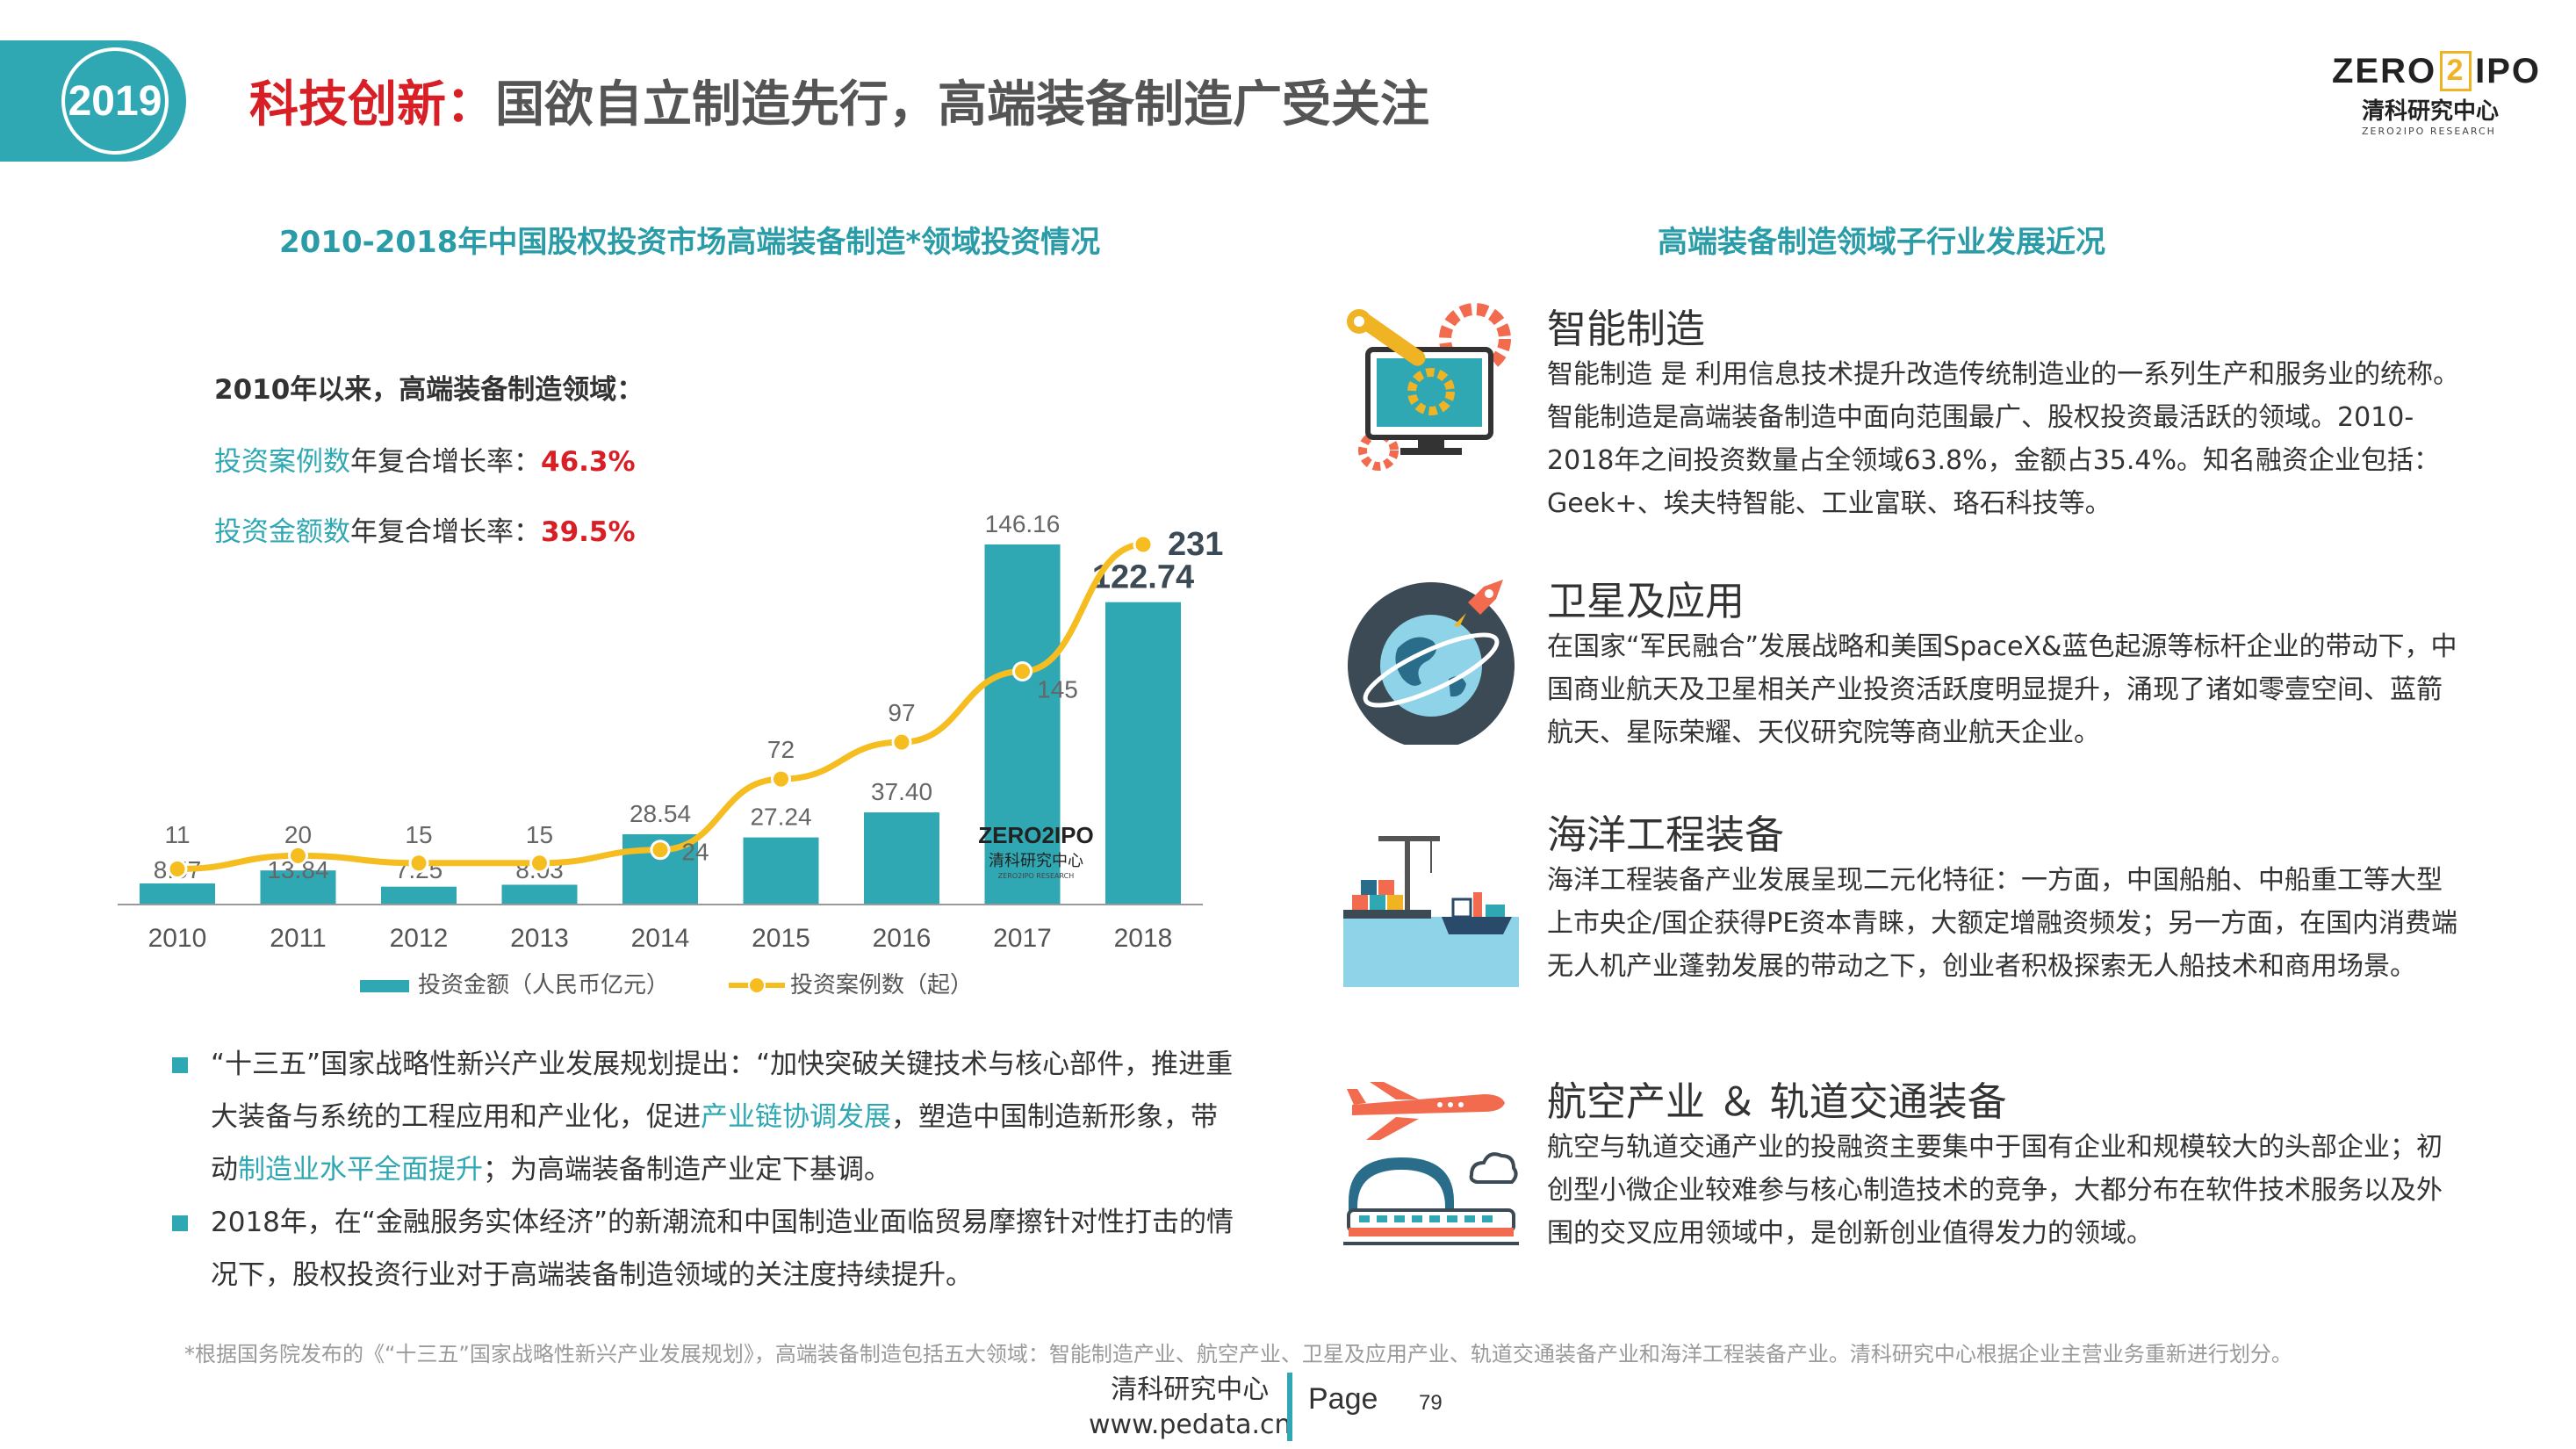 This screenshot has width=2576, height=1449. What do you see at coordinates (177, 894) in the screenshot?
I see `bar-2010` at bounding box center [177, 894].